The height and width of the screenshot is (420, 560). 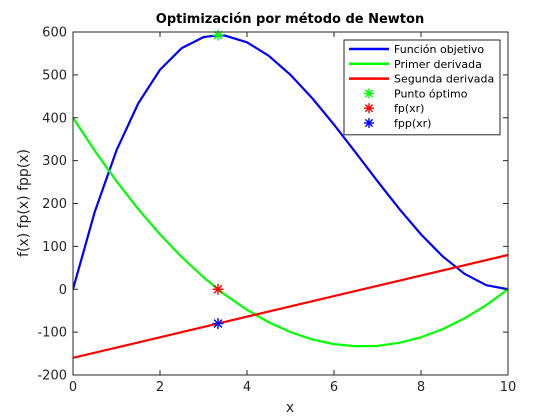 What do you see at coordinates (290, 408) in the screenshot?
I see `x-axis-label: x` at bounding box center [290, 408].